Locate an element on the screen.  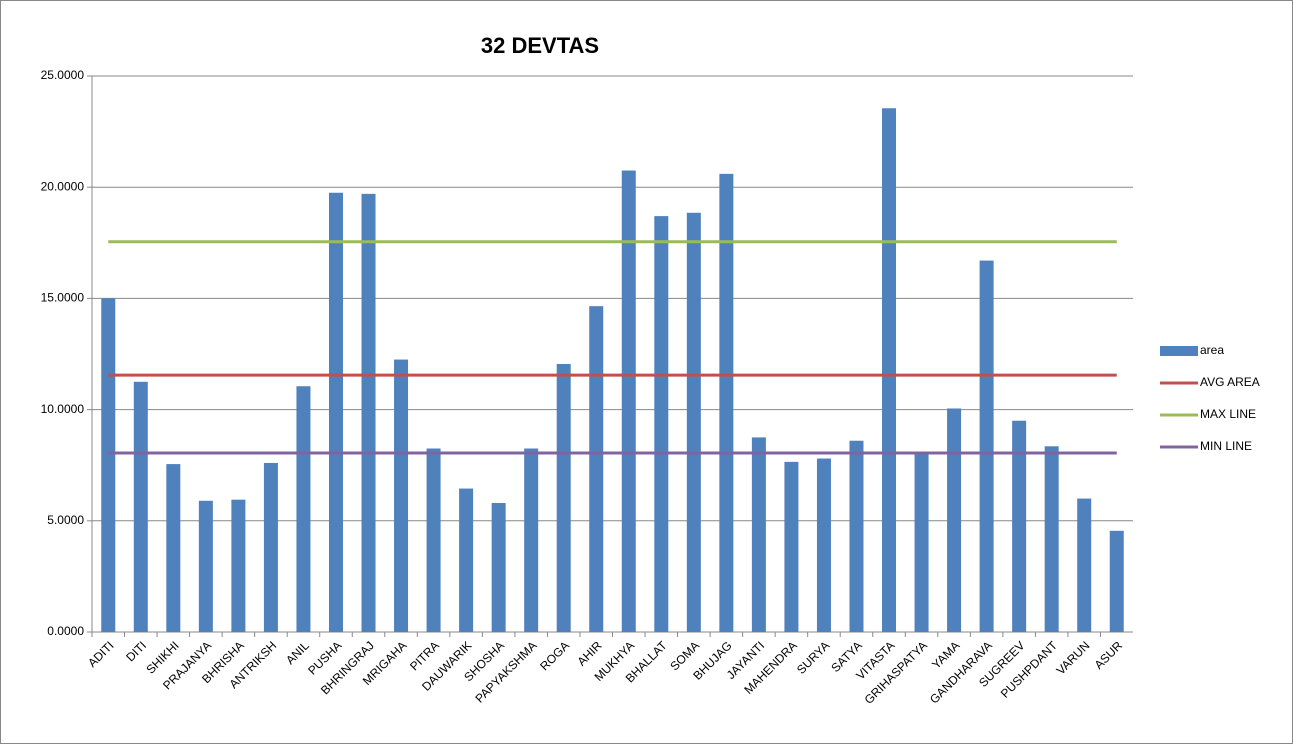
legend-swatch is located at coordinates (1179, 351).